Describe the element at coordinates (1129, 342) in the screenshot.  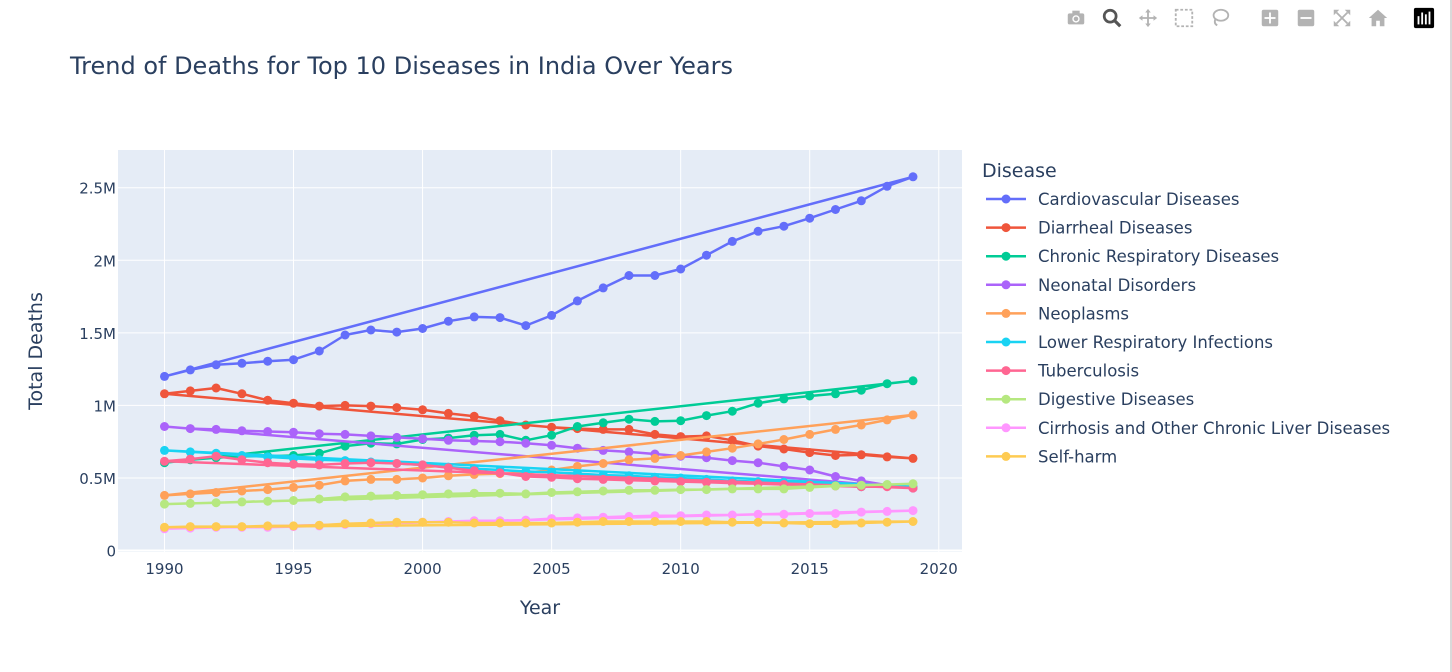
I see `legend-item: Lower Respiratory Infections` at that location.